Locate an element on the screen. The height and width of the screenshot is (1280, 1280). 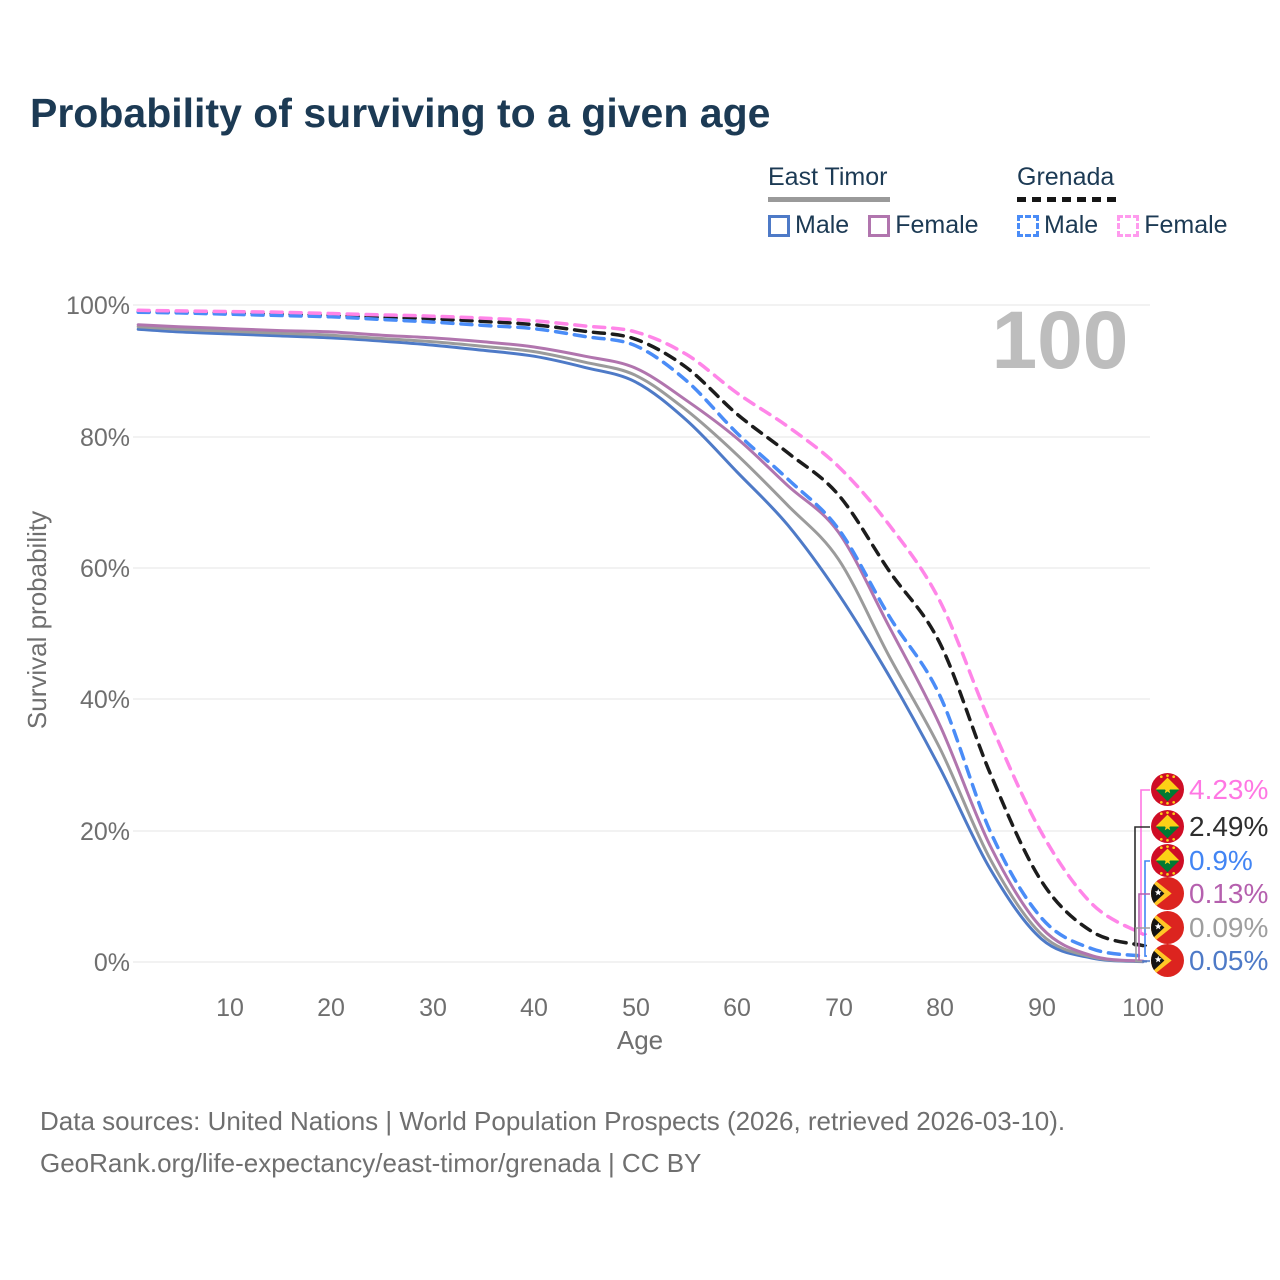
end-label-grenada-combined: 2.49% is located at coordinates (1209, 826).